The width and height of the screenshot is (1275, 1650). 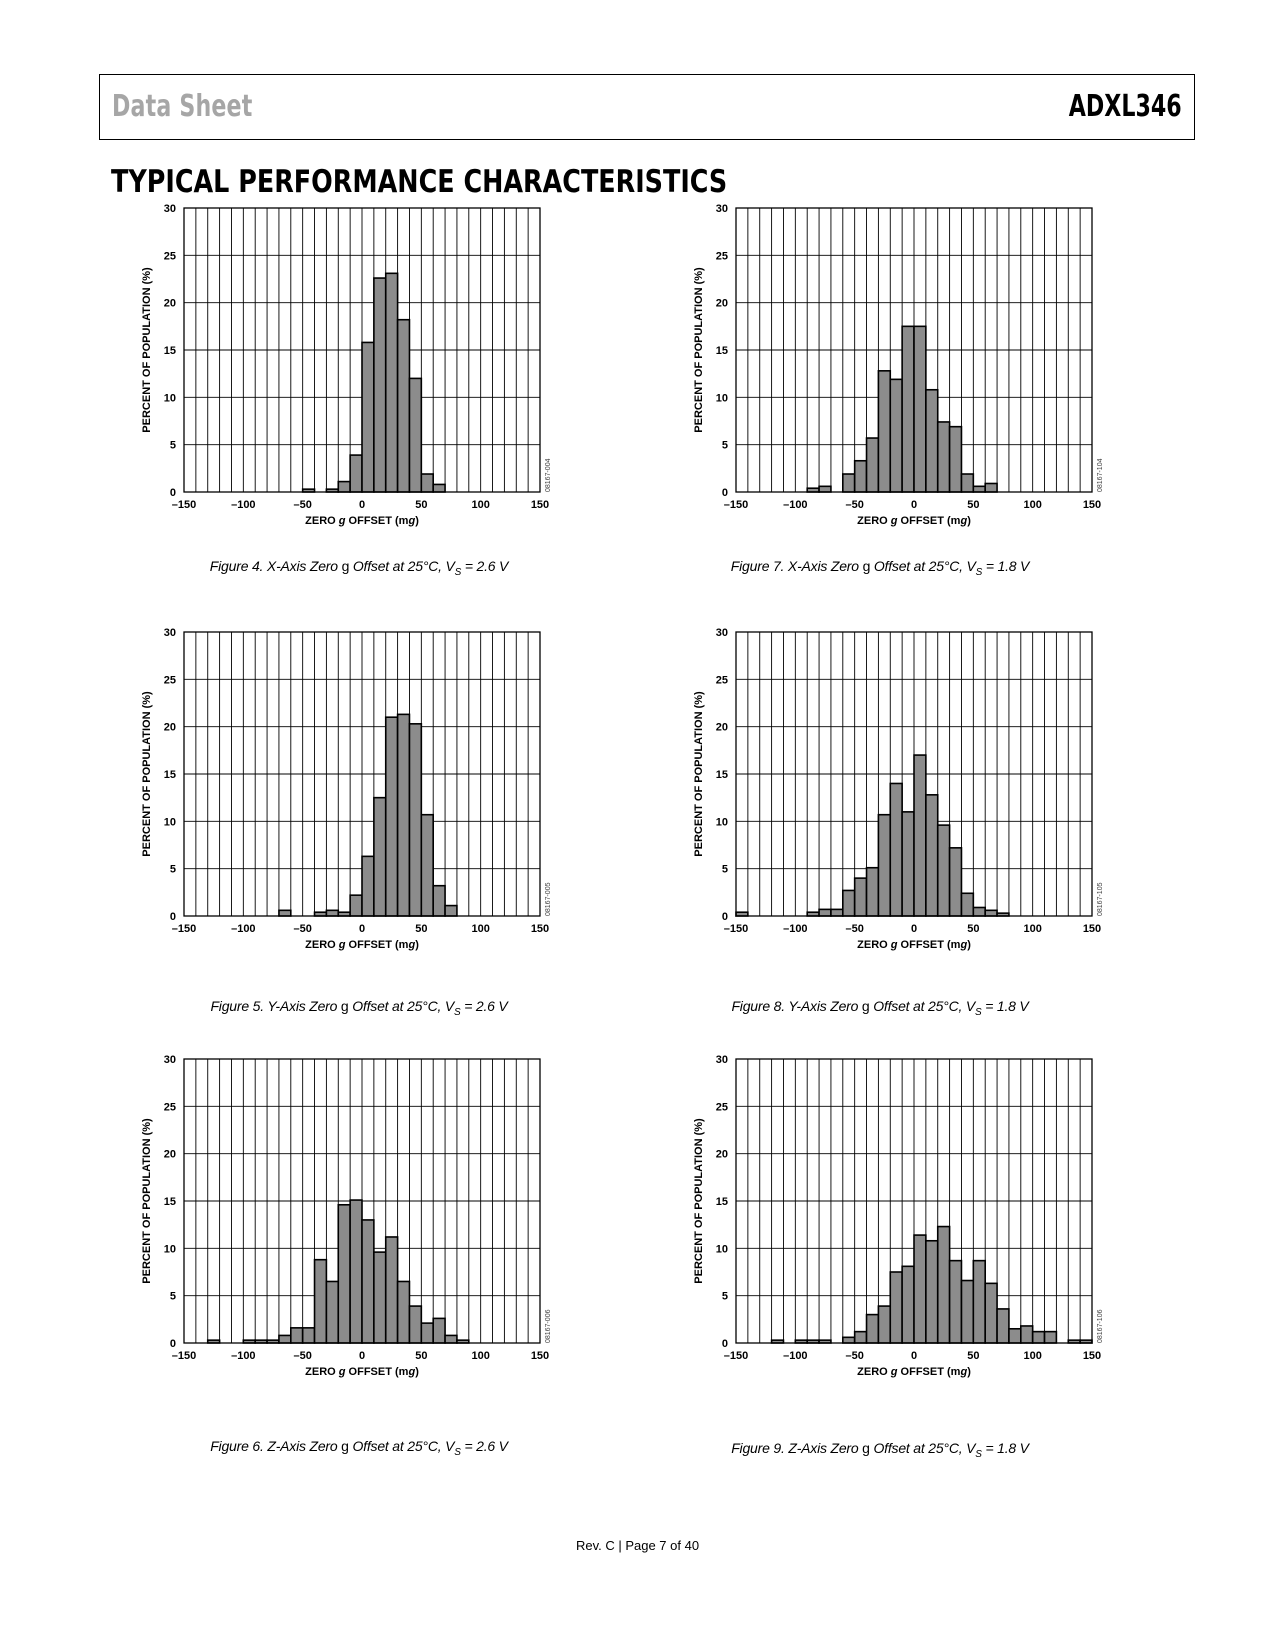 What do you see at coordinates (722, 209) in the screenshot?
I see `y-tick-label: 30` at bounding box center [722, 209].